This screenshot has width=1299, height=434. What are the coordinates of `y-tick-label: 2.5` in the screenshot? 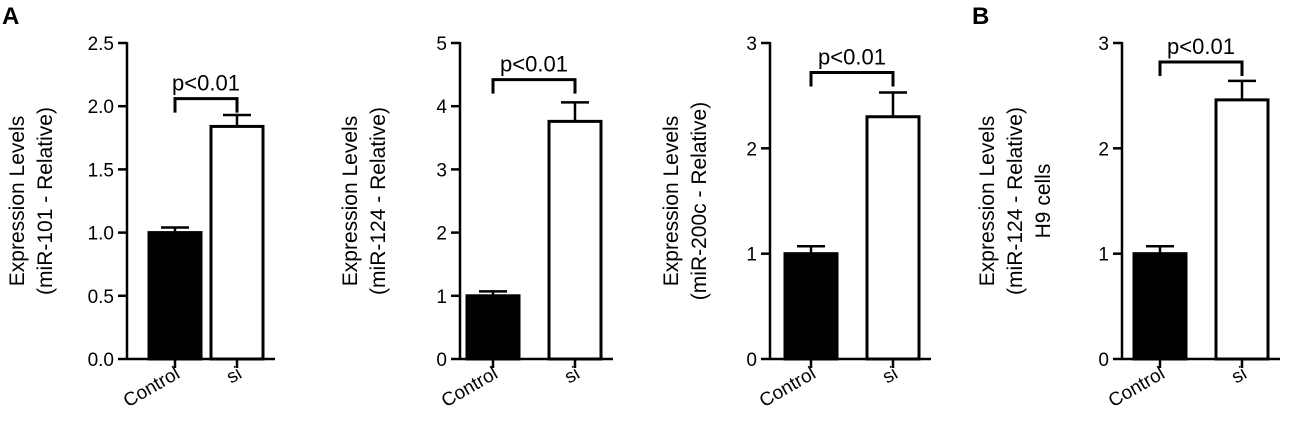 It's located at (101, 44).